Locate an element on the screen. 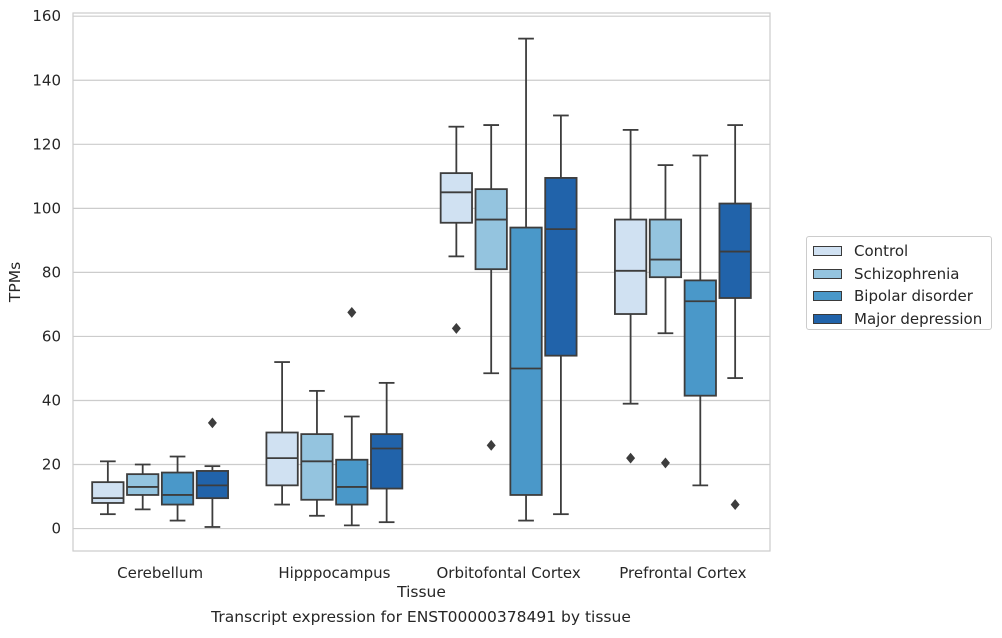 The image size is (1002, 638). legend-item: Control is located at coordinates (902, 251).